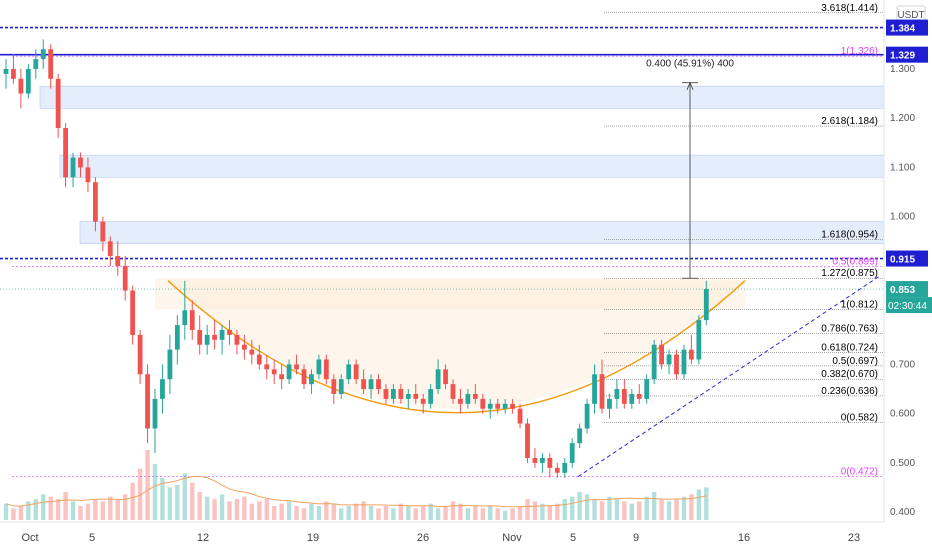 This screenshot has width=932, height=555. What do you see at coordinates (450, 294) in the screenshot?
I see `handle-zone` at bounding box center [450, 294].